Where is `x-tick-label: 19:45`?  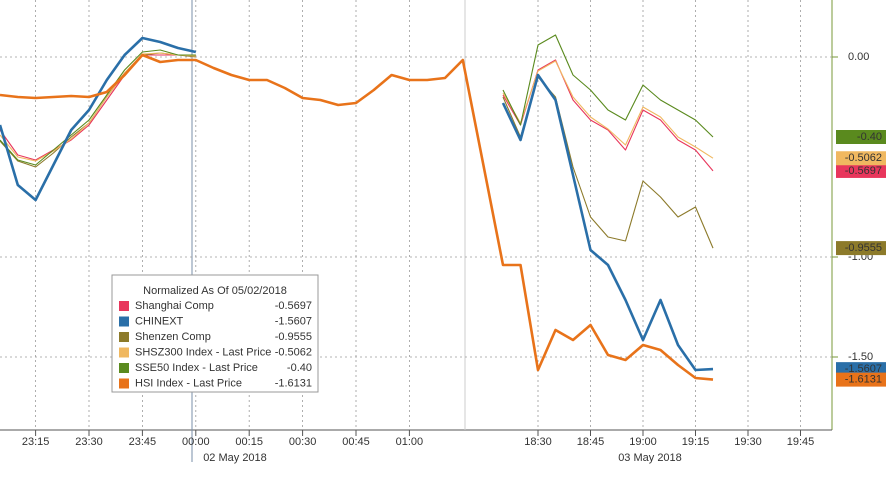
x-tick-label: 19:45 is located at coordinates (801, 442).